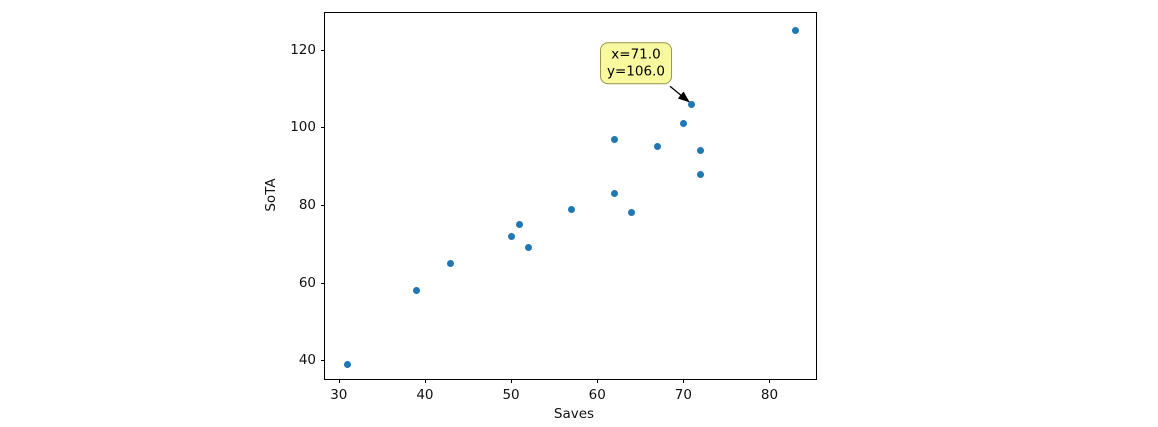 The height and width of the screenshot is (427, 1158). I want to click on y-tick-label: 120, so click(303, 49).